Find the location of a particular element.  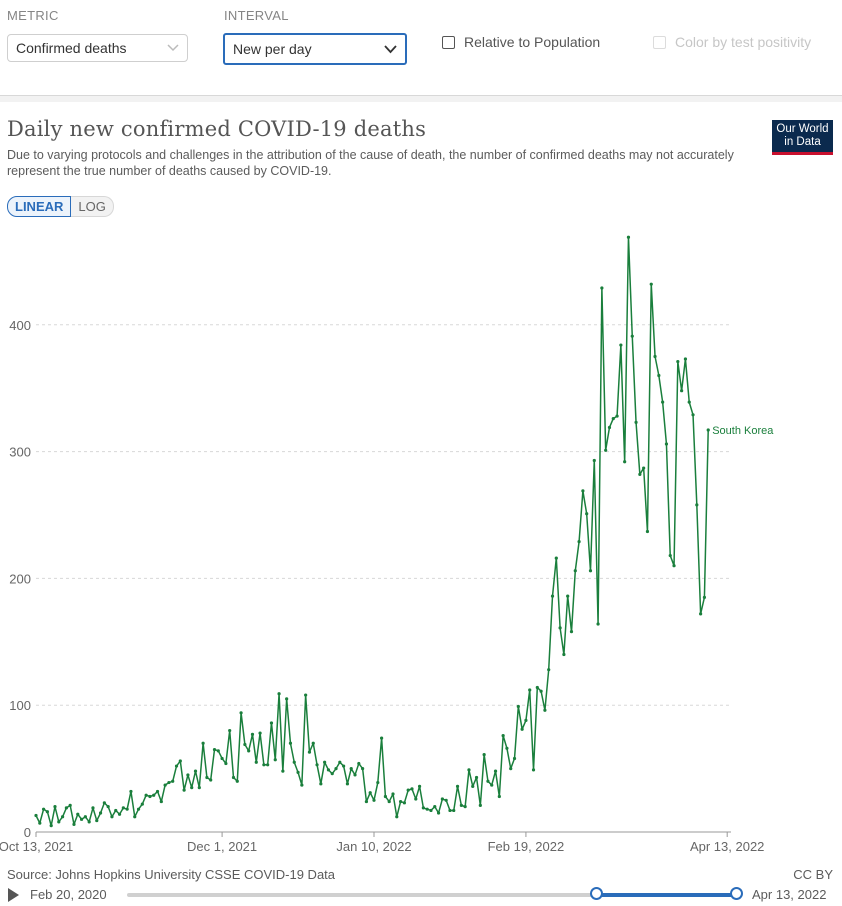

timeline-start-handle is located at coordinates (596, 893).